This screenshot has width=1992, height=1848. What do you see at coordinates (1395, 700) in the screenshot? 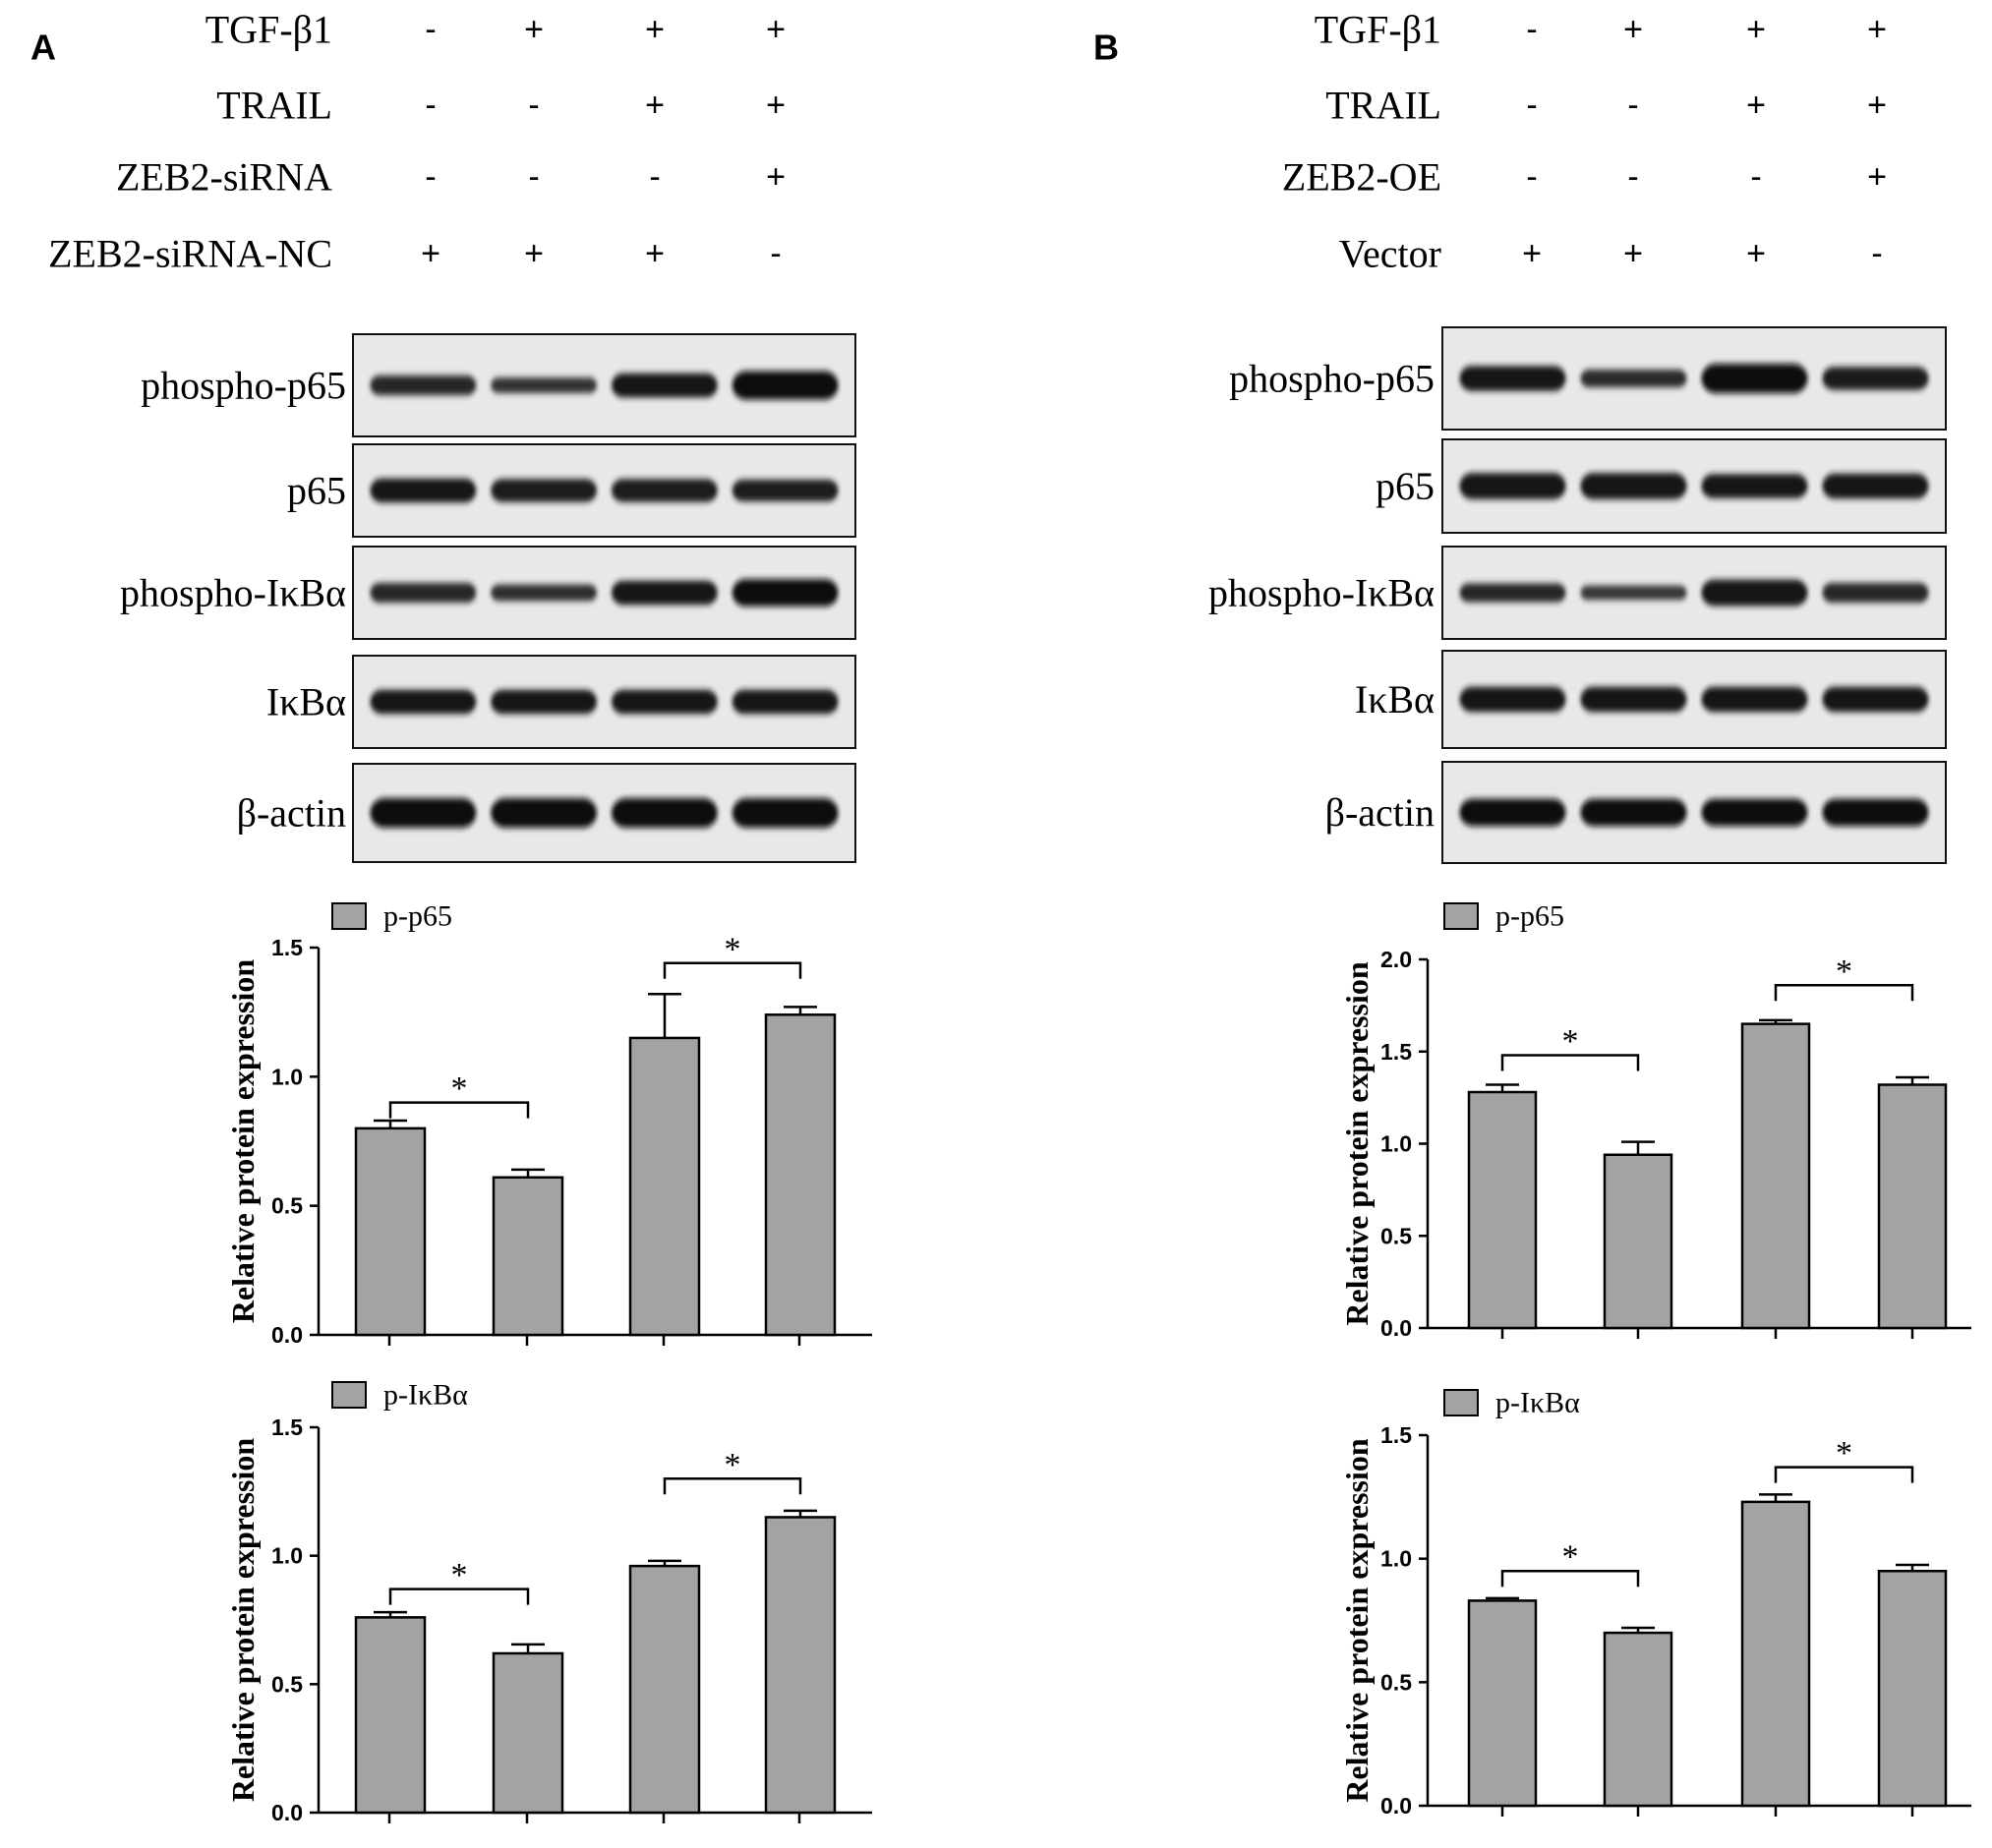
I see `blot-label: IκBα` at bounding box center [1395, 700].